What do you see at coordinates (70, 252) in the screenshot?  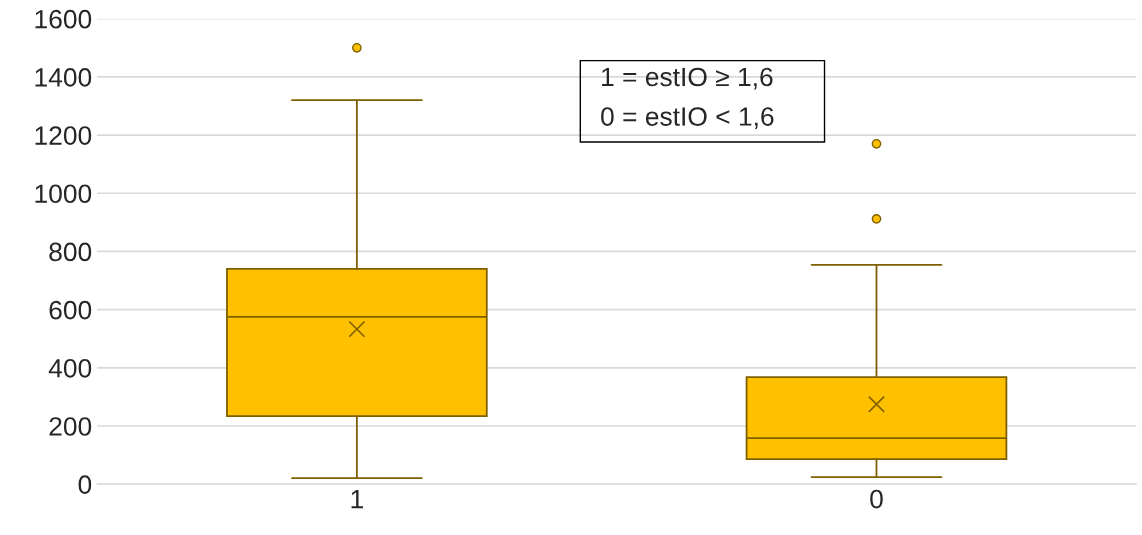 I see `y-tick-label: 800` at bounding box center [70, 252].